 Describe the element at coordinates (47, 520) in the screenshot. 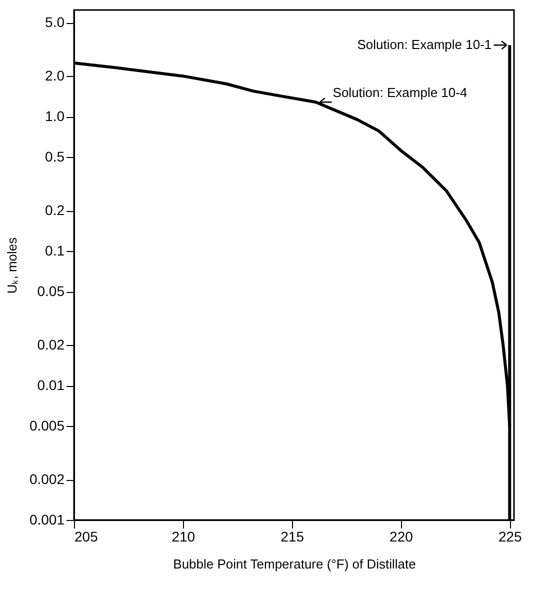

I see `y-tick-label: 0.001` at that location.